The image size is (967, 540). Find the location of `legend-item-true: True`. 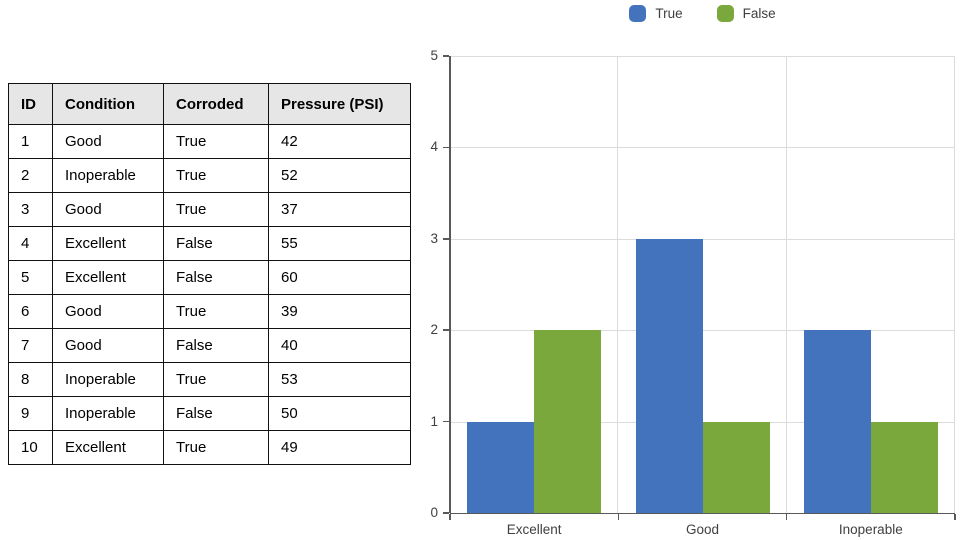

legend-item-true: True is located at coordinates (656, 13).